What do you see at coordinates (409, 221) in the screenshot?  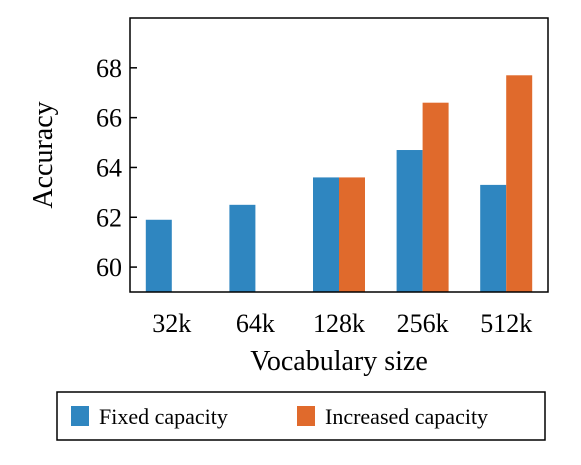 I see `bar-fixed-256k` at bounding box center [409, 221].